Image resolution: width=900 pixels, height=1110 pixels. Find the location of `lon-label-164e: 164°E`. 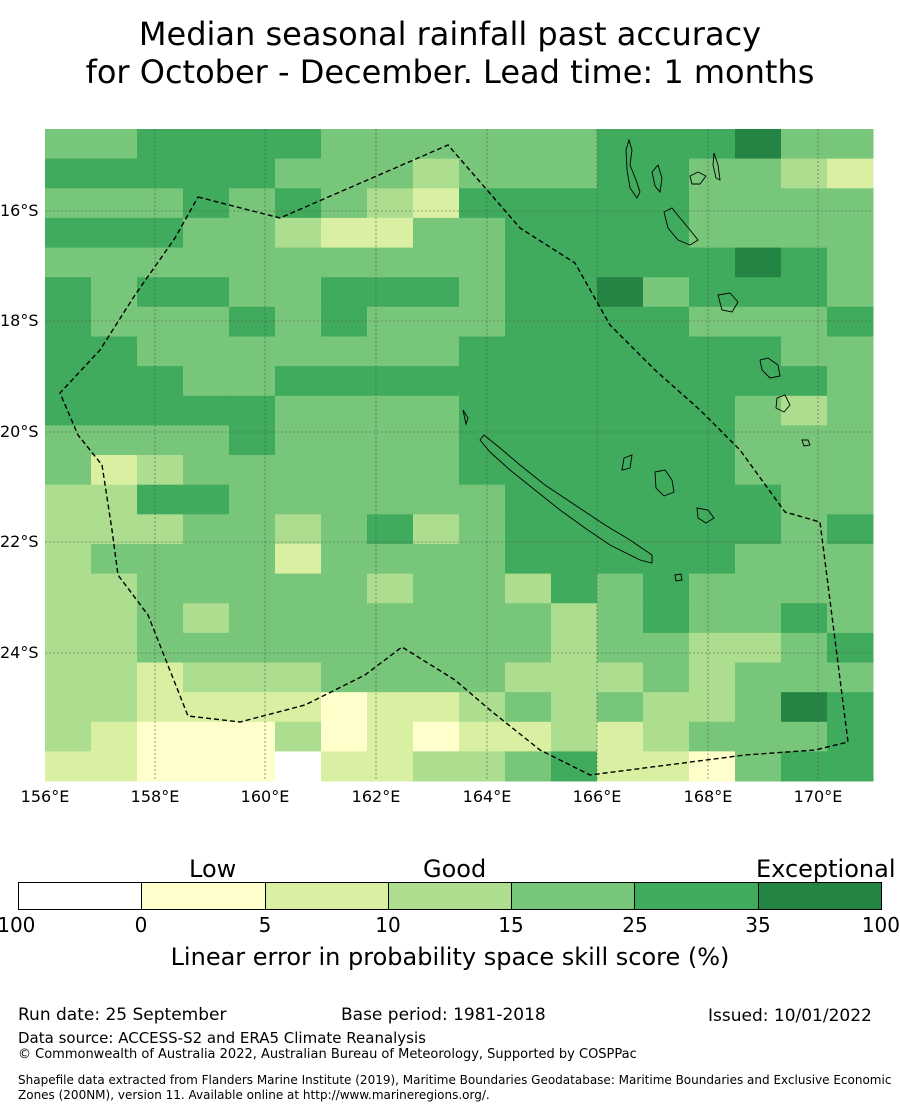

lon-label-164e: 164°E is located at coordinates (487, 796).